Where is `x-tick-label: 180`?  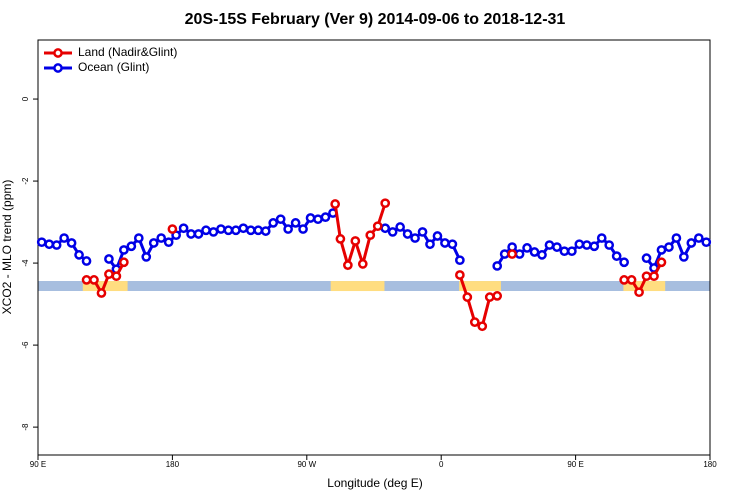
x-tick-label: 180 is located at coordinates (710, 464).